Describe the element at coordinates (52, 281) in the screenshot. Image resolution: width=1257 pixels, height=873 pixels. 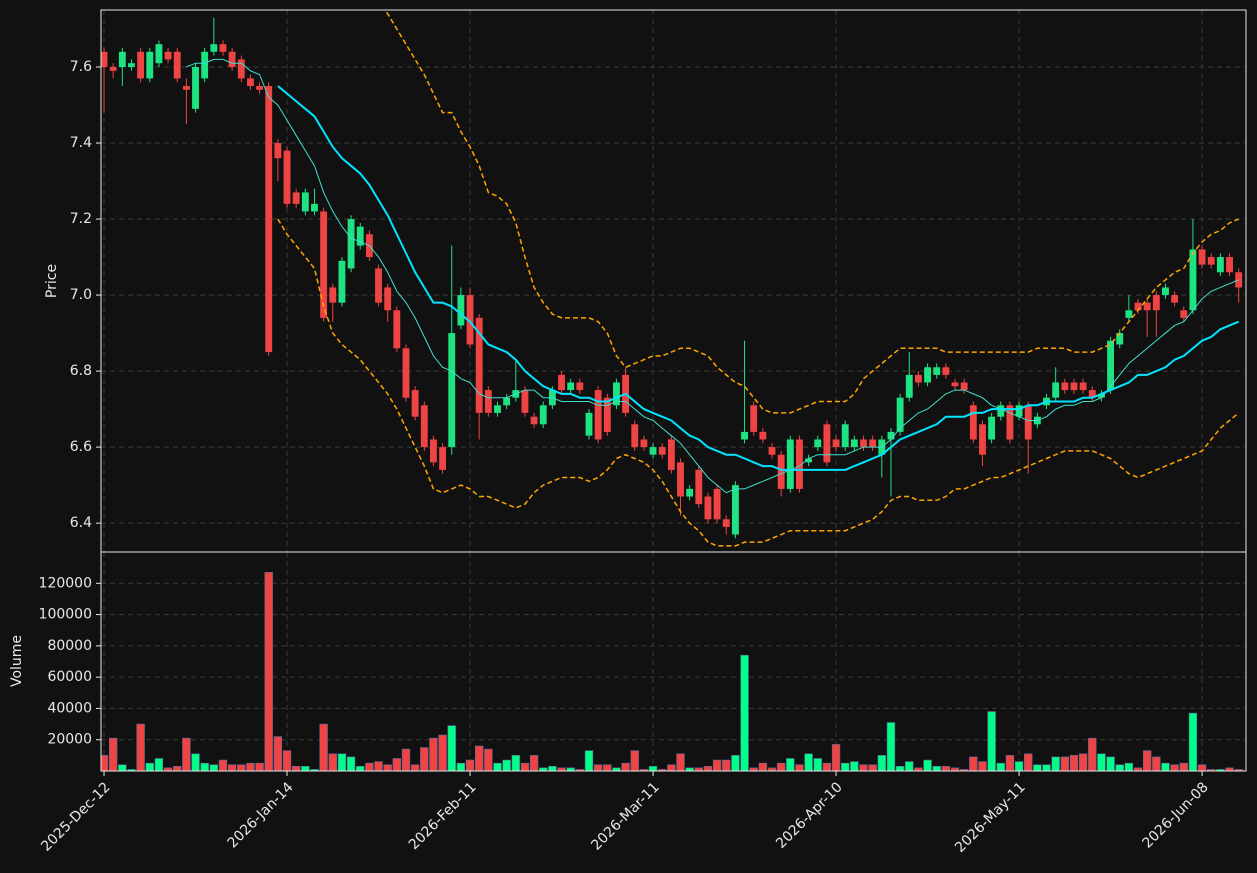
I see `price-axis-label: Price` at that location.